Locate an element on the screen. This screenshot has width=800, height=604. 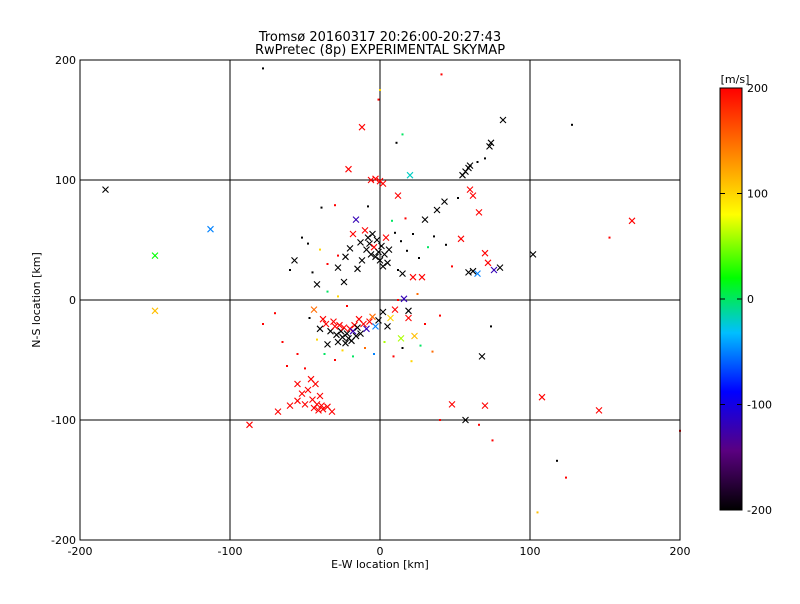
y-tick-label: 0 is located at coordinates (72, 300).